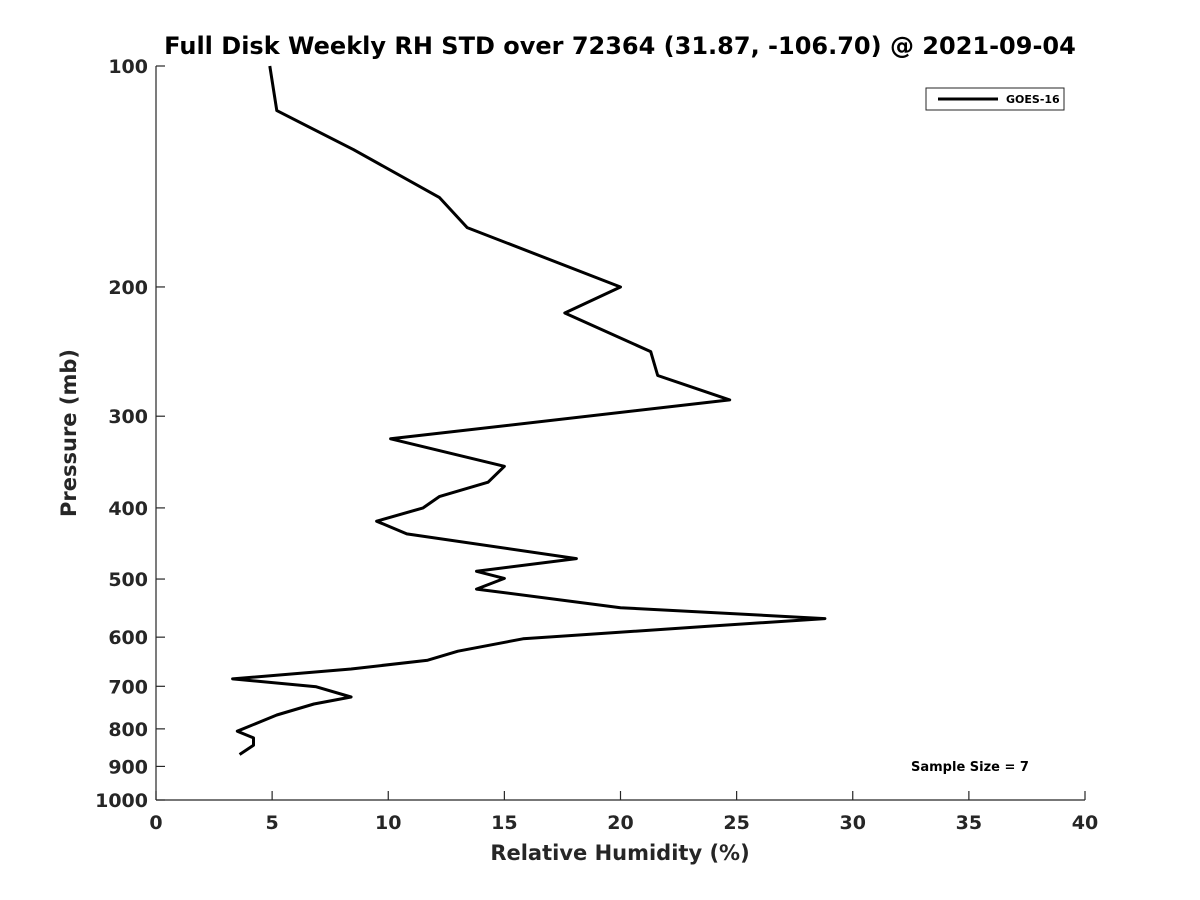  Describe the element at coordinates (853, 823) in the screenshot. I see `x-tick-label: 30` at that location.